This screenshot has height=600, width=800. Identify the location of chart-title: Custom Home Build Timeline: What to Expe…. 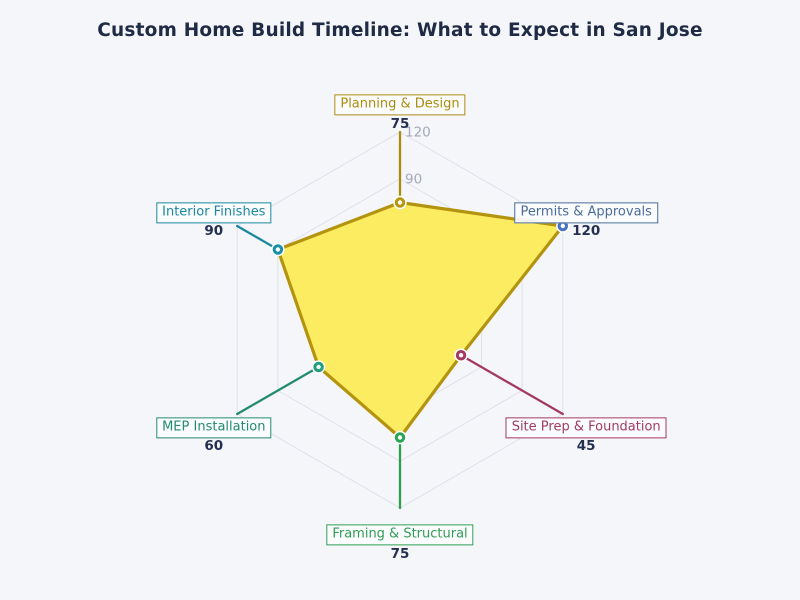
(400, 30).